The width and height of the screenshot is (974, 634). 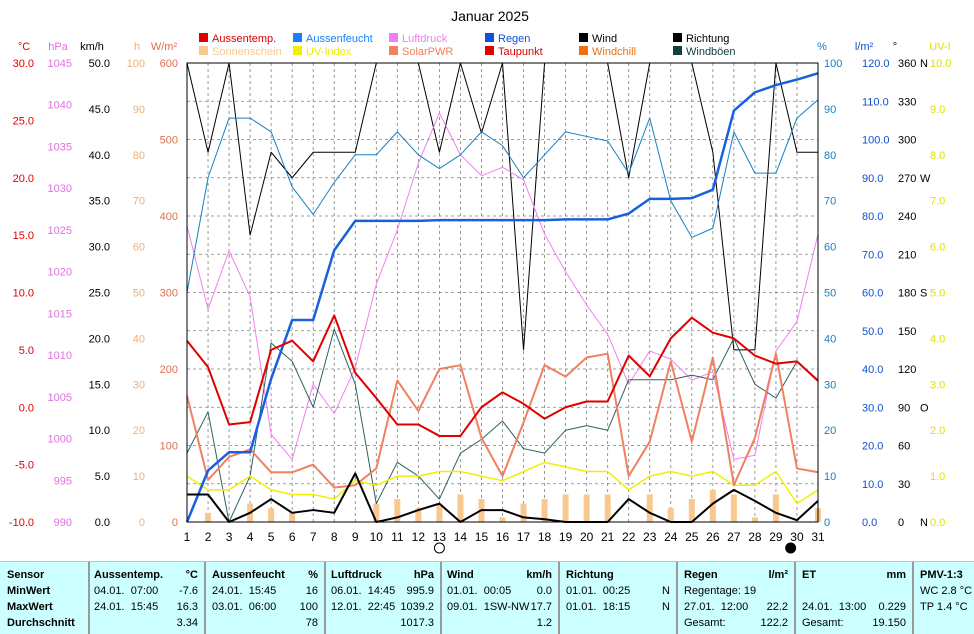 What do you see at coordinates (311, 591) in the screenshot?
I see `hum-min-value: 16` at bounding box center [311, 591].